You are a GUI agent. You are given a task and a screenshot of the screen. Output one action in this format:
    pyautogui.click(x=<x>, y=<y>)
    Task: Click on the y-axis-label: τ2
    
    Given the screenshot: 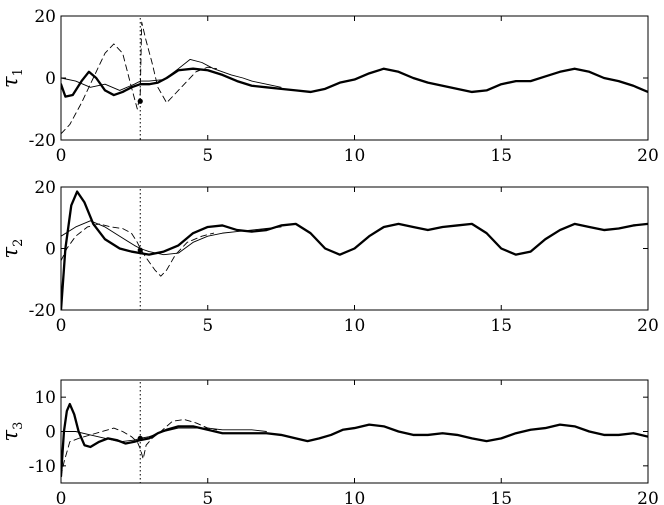 What is the action you would take?
    pyautogui.click(x=13, y=249)
    